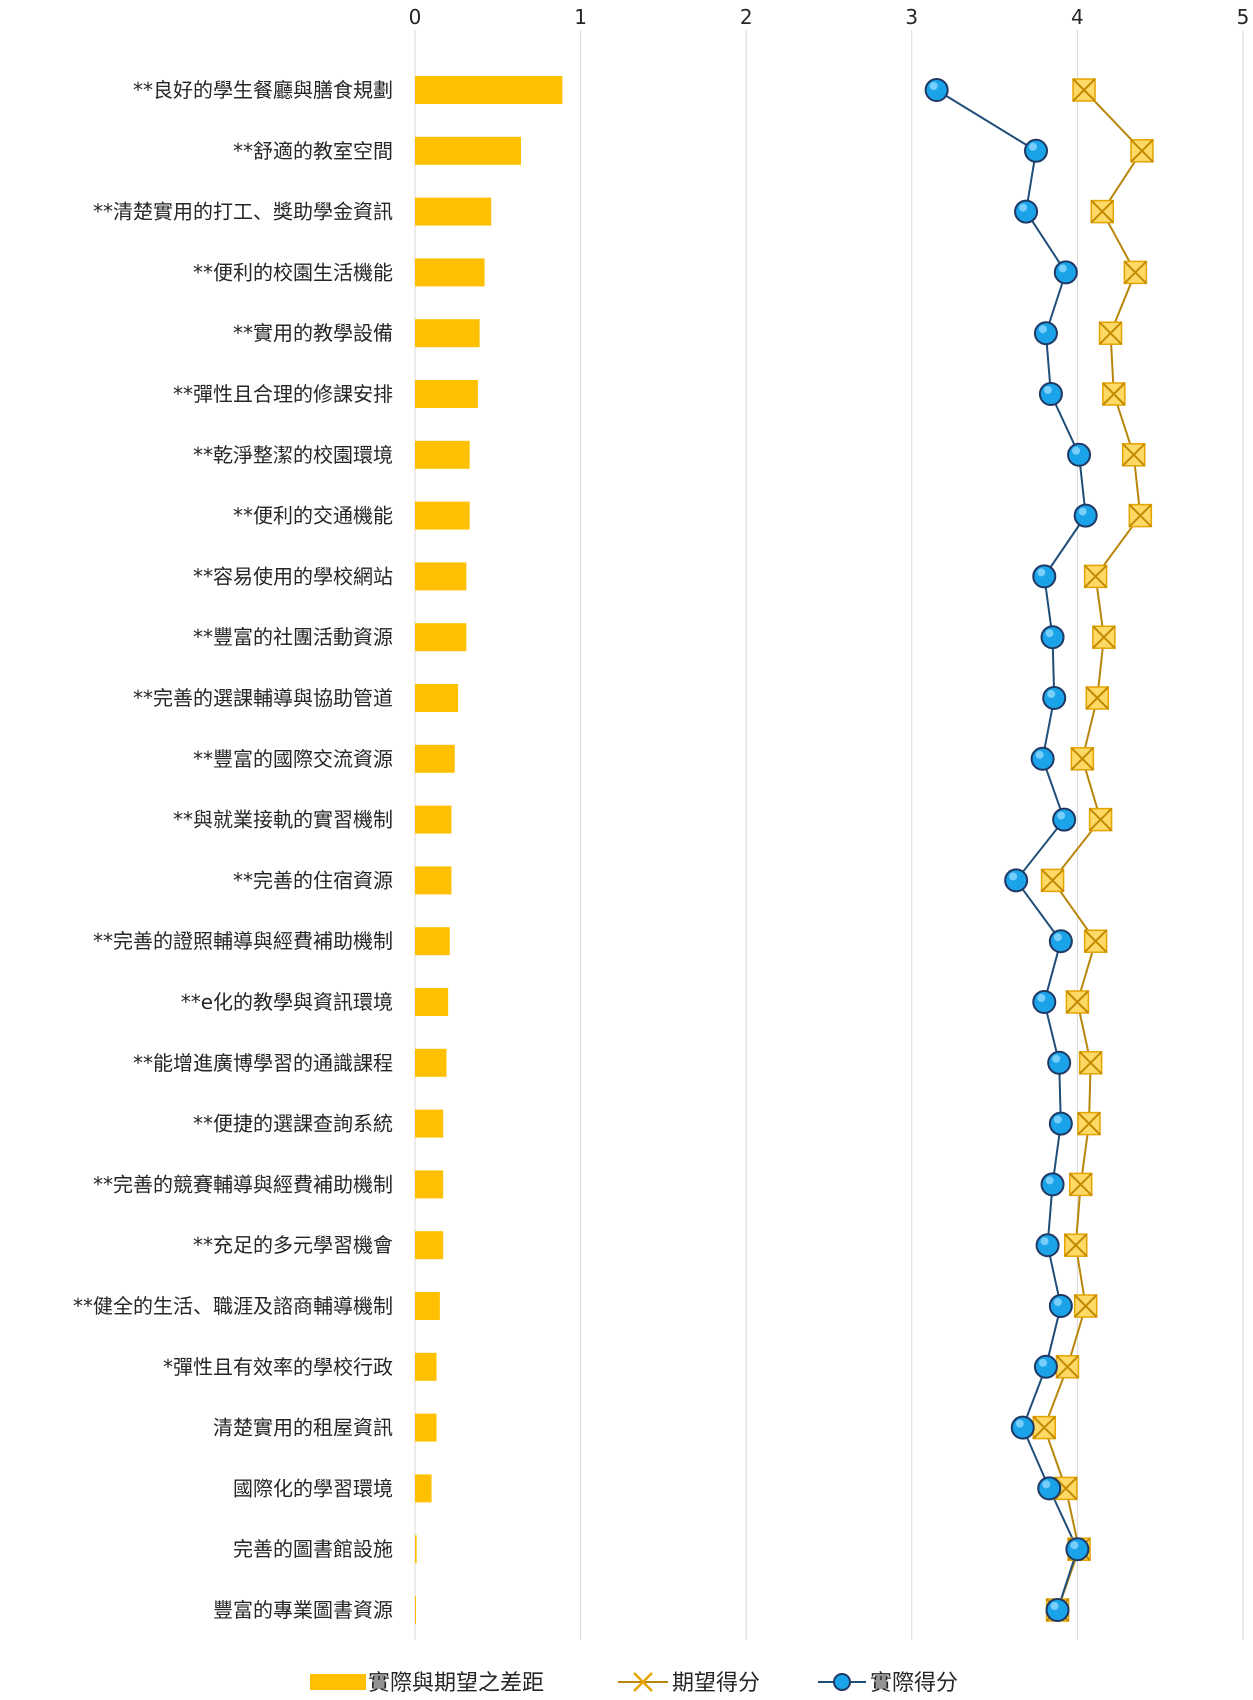 The image size is (1253, 1700). What do you see at coordinates (1077, 17) in the screenshot?
I see `x-tick-label: 4` at bounding box center [1077, 17].